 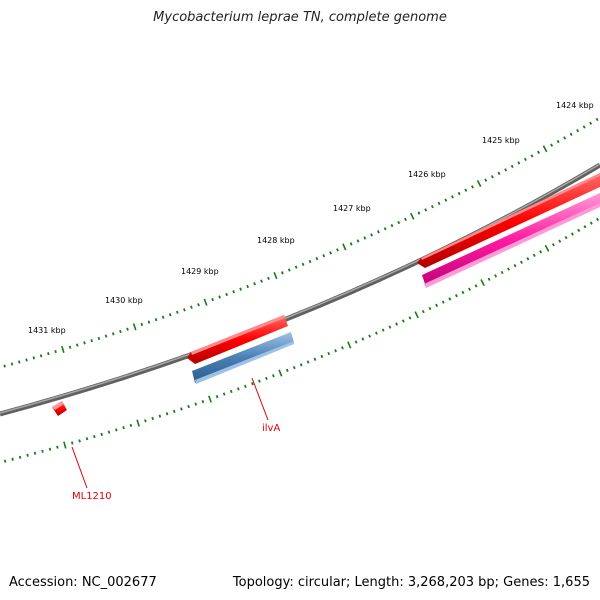 I want to click on gene-feature-red-large, so click(x=508, y=220).